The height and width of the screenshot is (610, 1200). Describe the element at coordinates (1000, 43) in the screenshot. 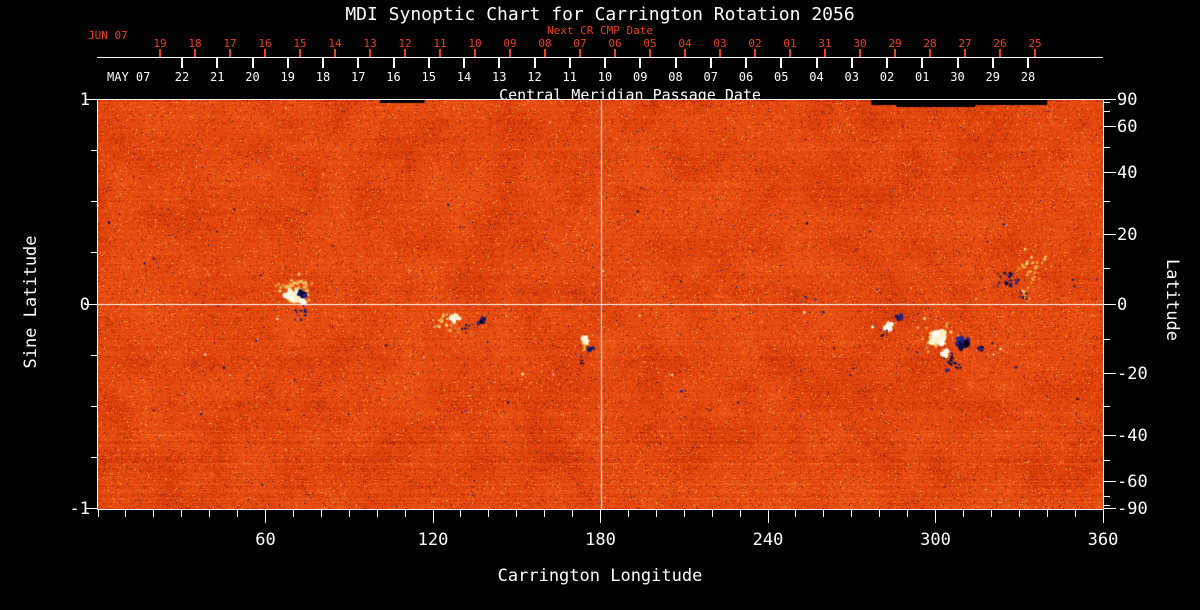

I see `next-cr-date: 26` at that location.